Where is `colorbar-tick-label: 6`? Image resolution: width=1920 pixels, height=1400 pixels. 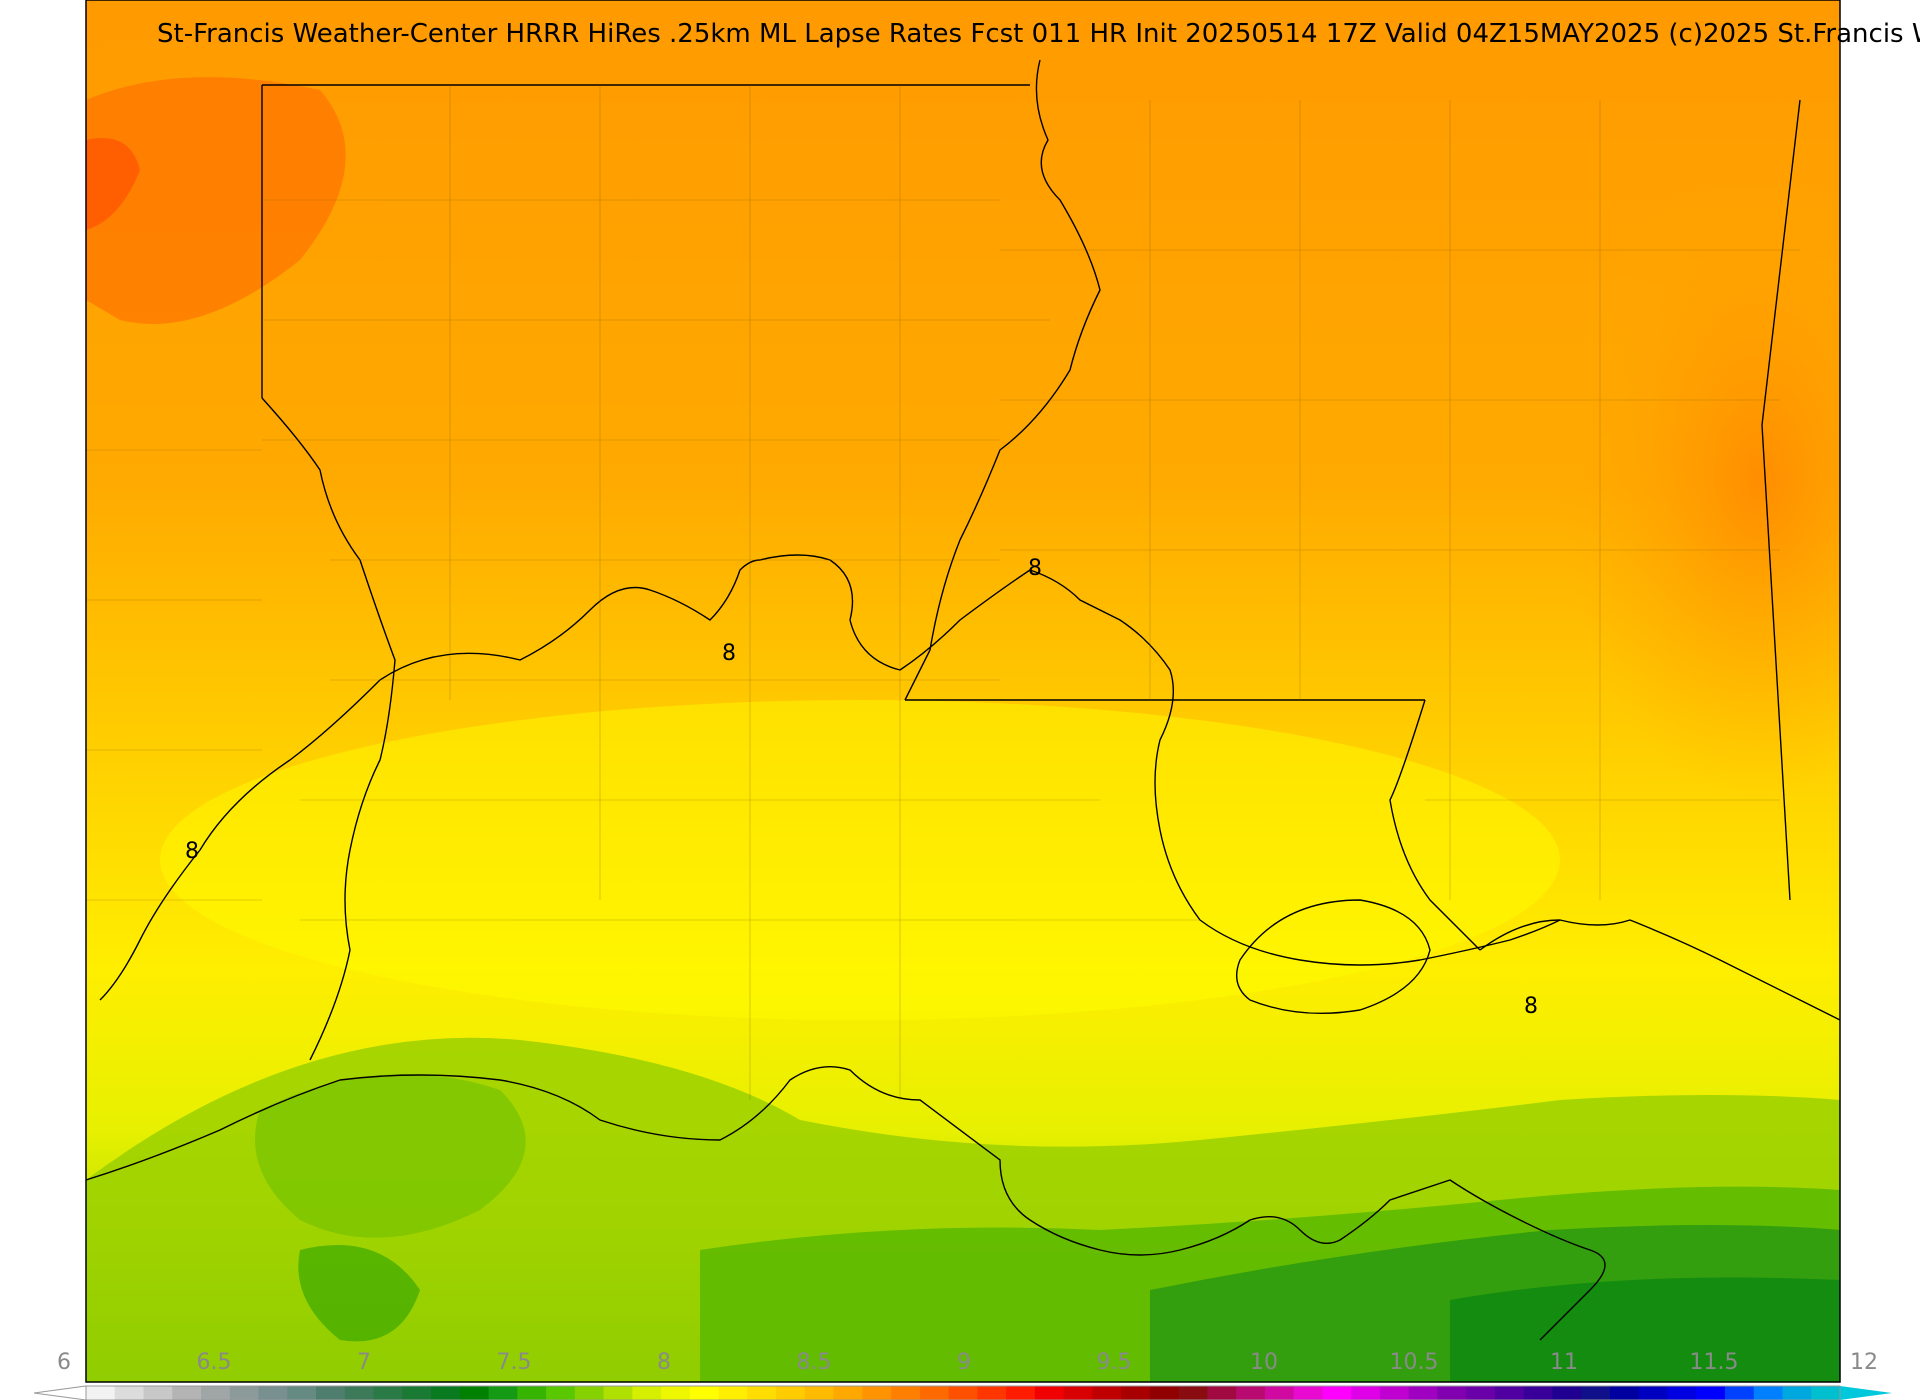
colorbar-tick-label: 6 is located at coordinates (64, 1362).